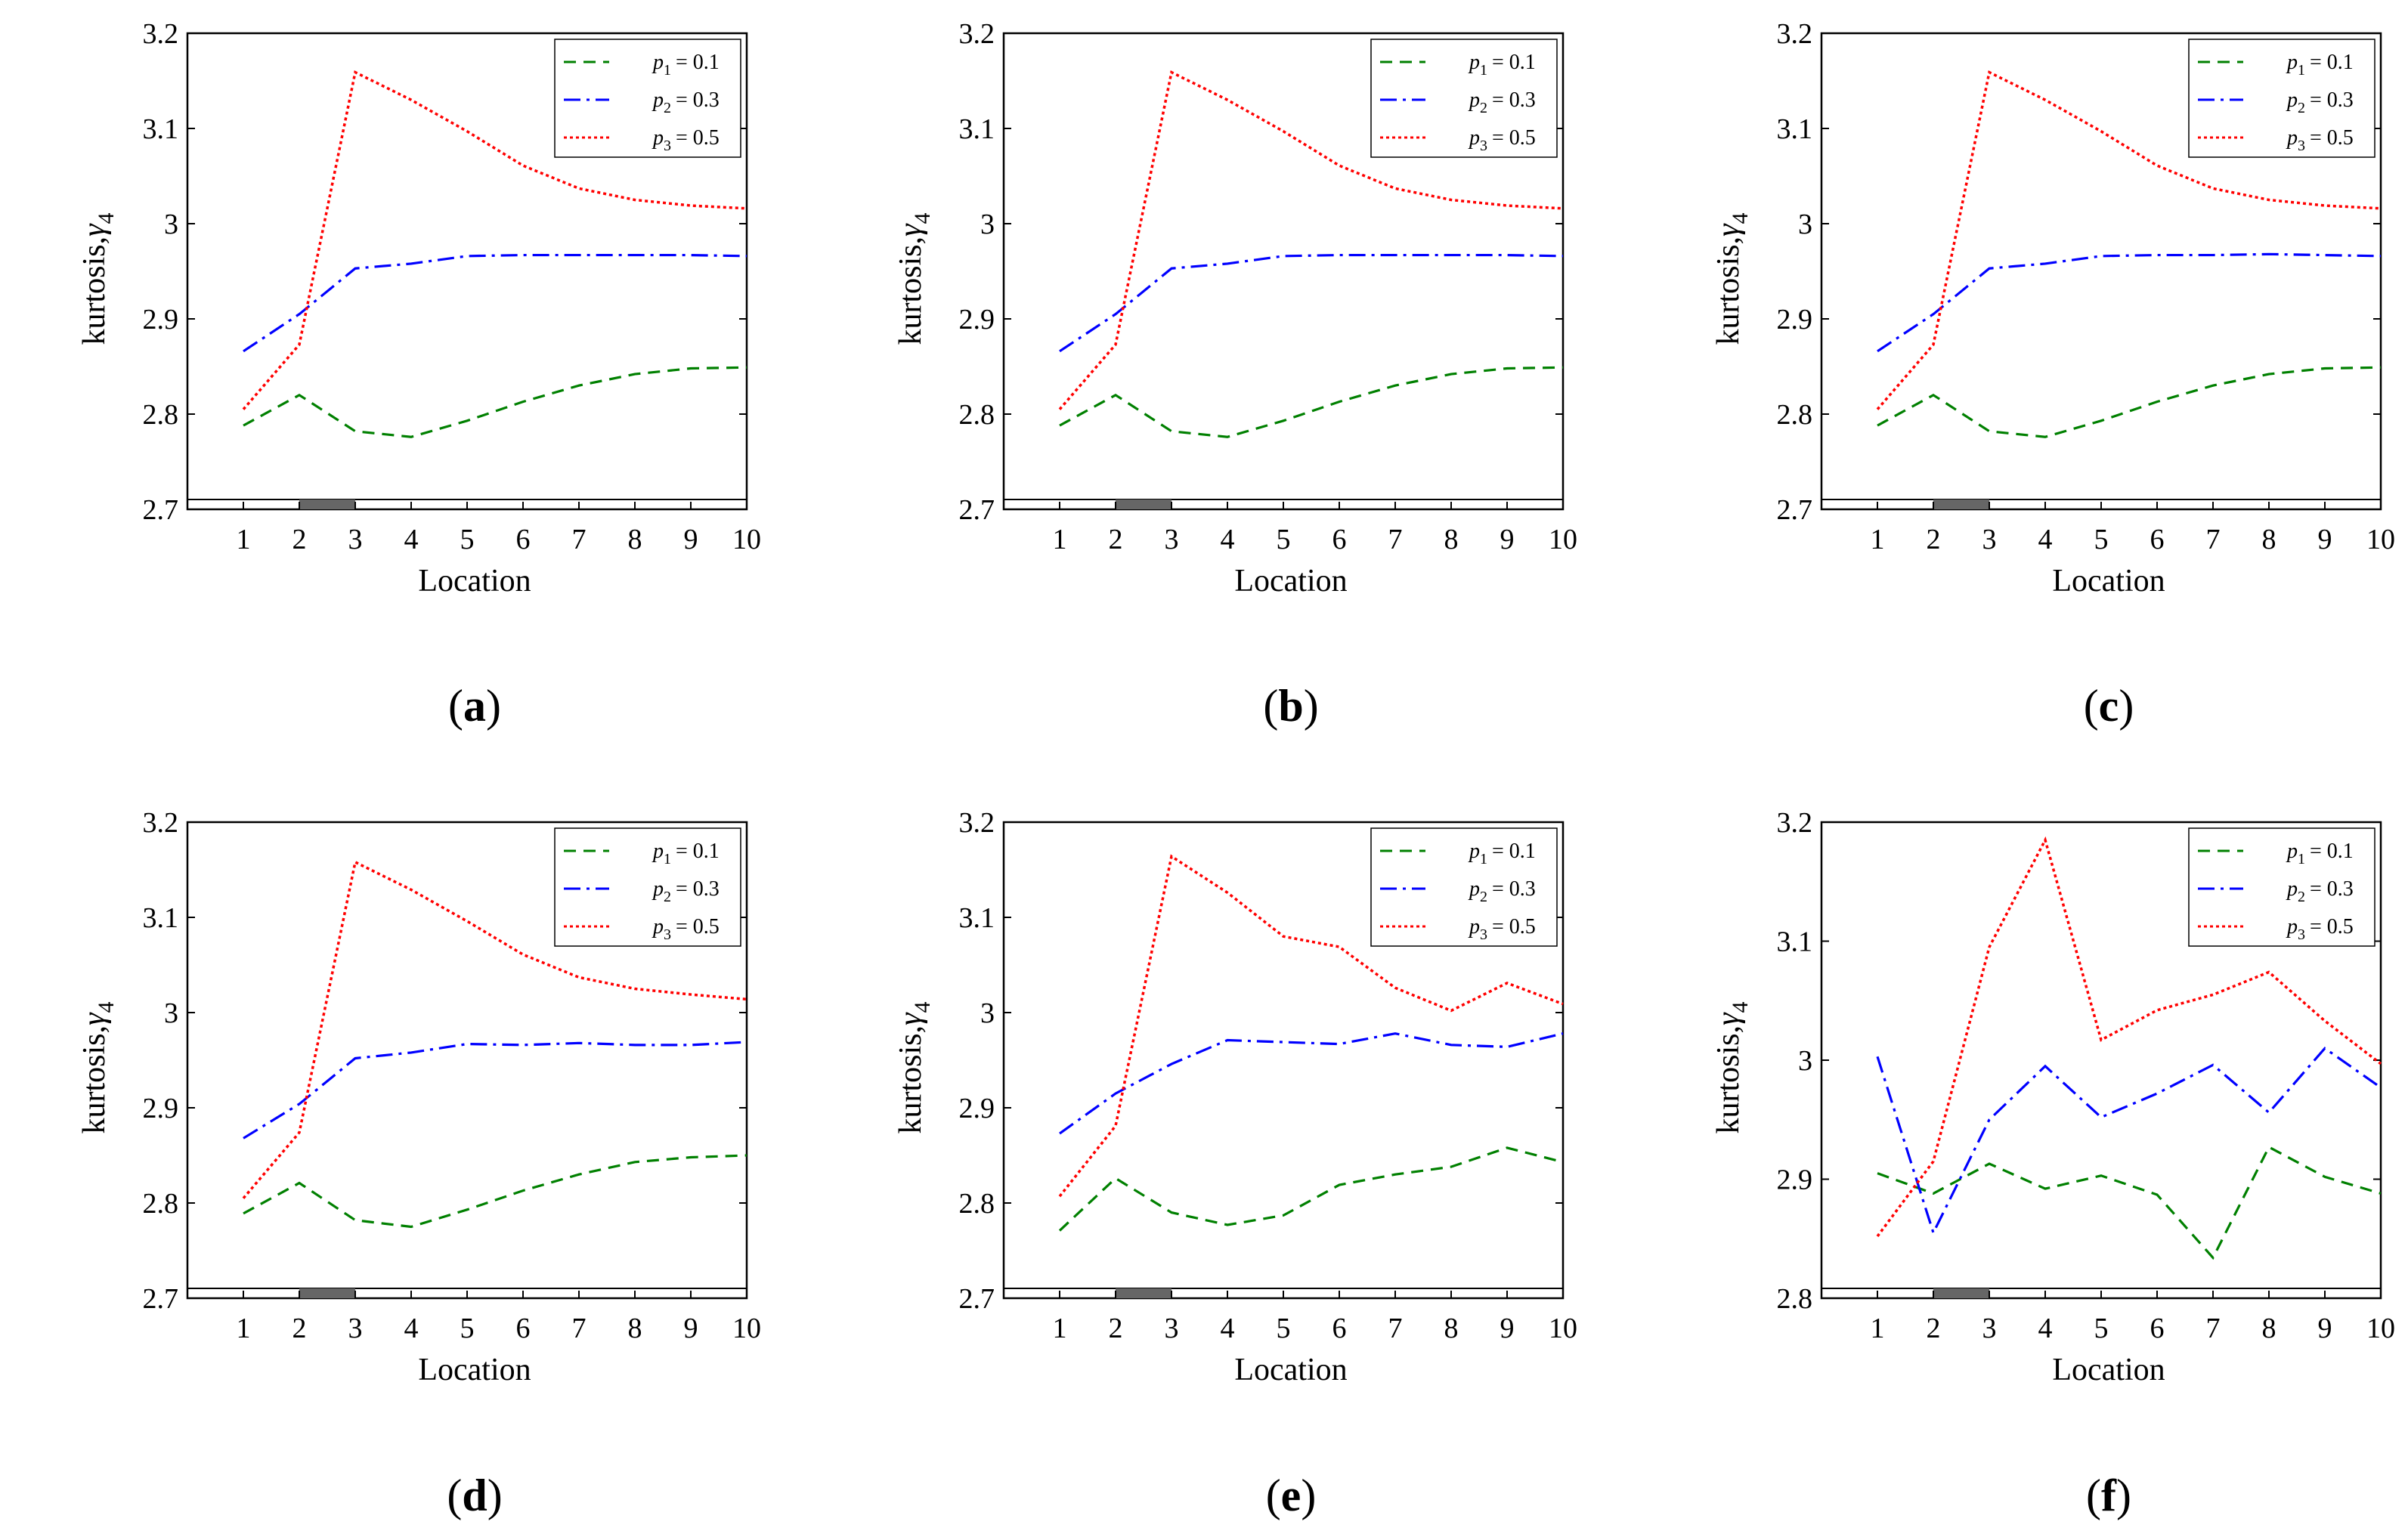  Describe the element at coordinates (475, 706) in the screenshot. I see `caption-letter: a` at that location.